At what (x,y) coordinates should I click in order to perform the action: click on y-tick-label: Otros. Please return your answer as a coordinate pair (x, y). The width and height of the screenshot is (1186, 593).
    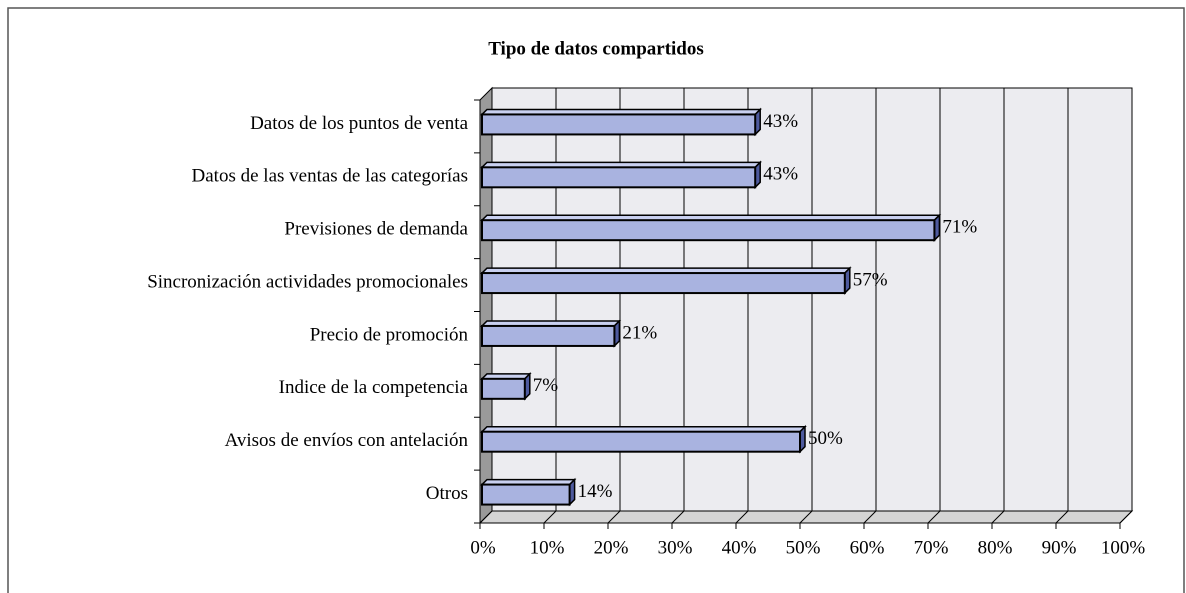
    Looking at the image, I should click on (447, 493).